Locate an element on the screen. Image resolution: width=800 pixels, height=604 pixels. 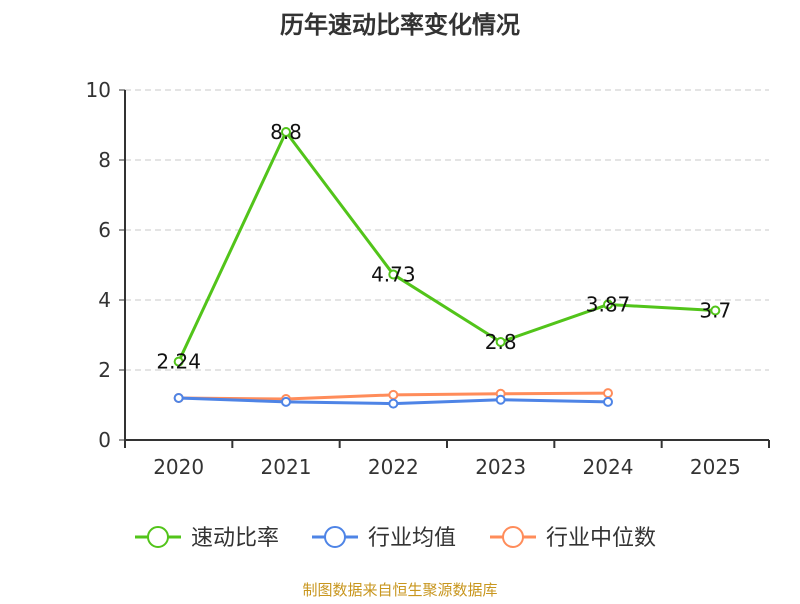
y-tick-label: 6 is located at coordinates (104, 230).